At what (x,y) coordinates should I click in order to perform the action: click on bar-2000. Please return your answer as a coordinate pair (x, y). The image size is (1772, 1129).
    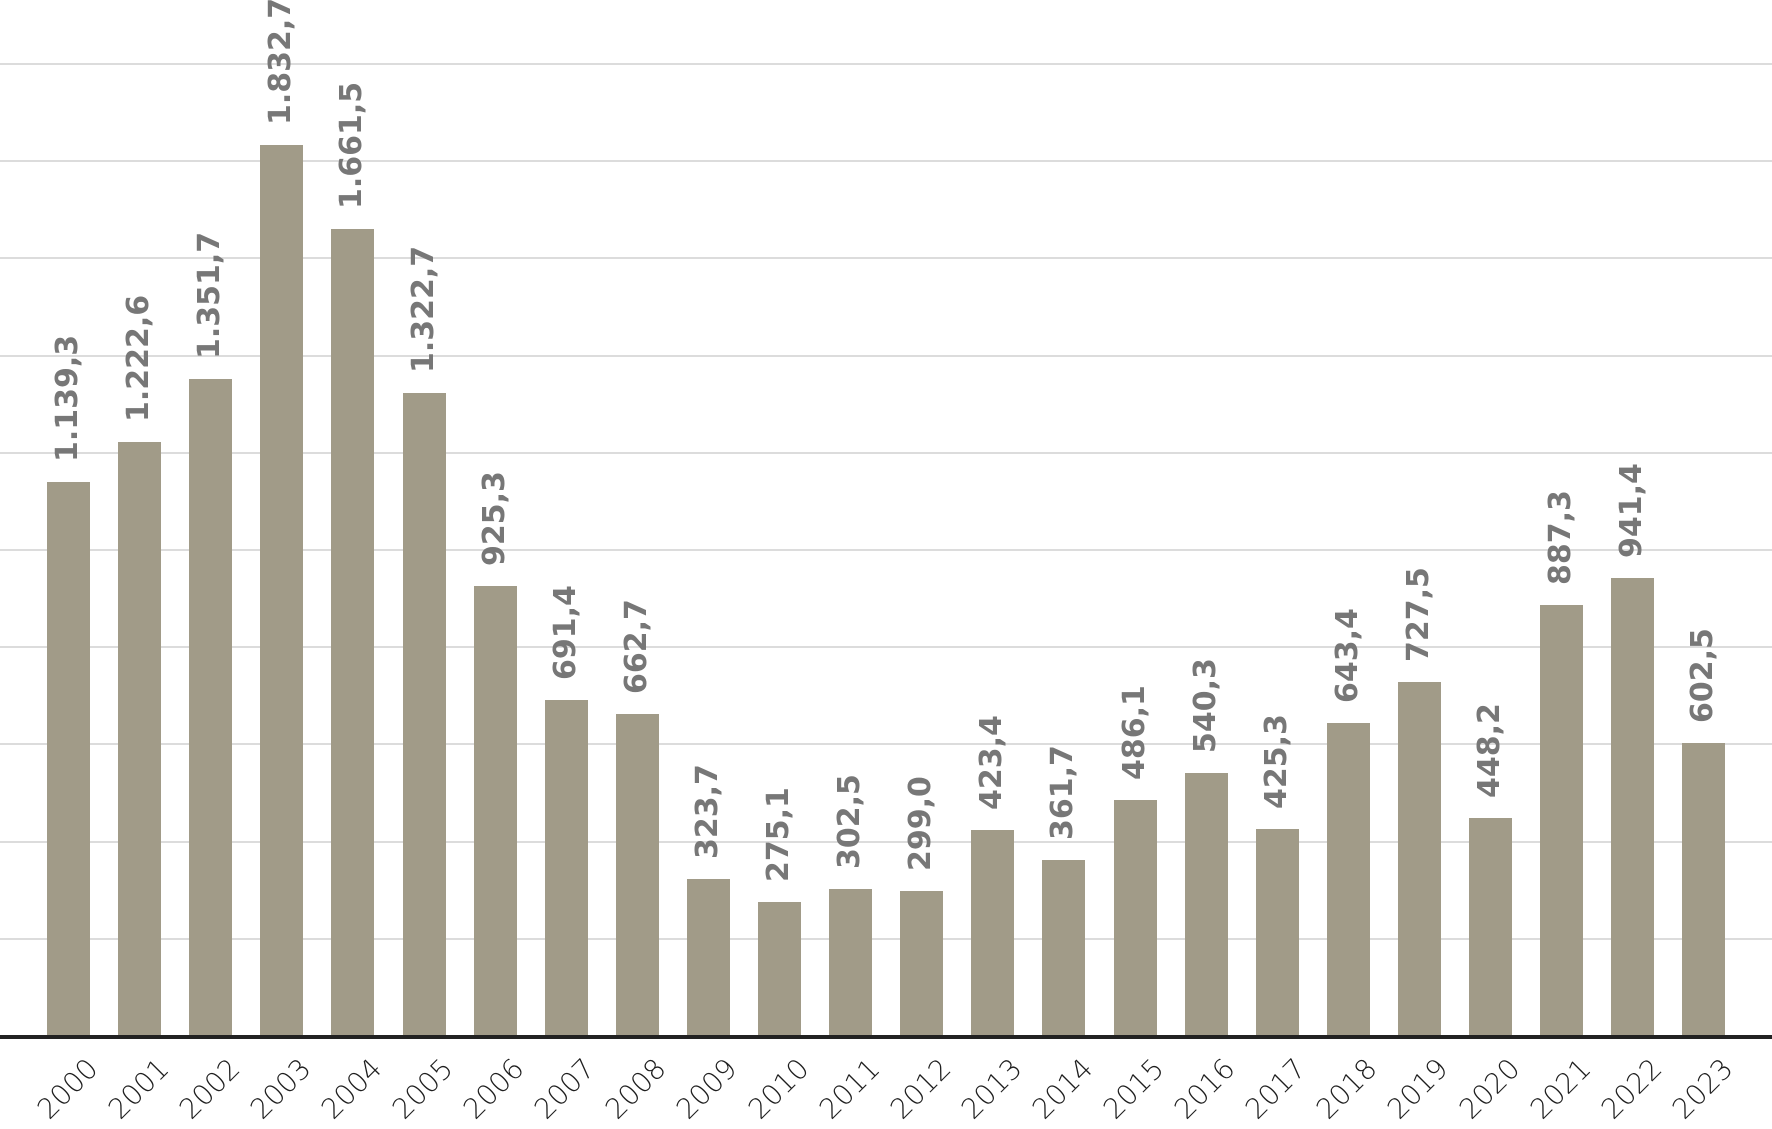
    Looking at the image, I should click on (68, 759).